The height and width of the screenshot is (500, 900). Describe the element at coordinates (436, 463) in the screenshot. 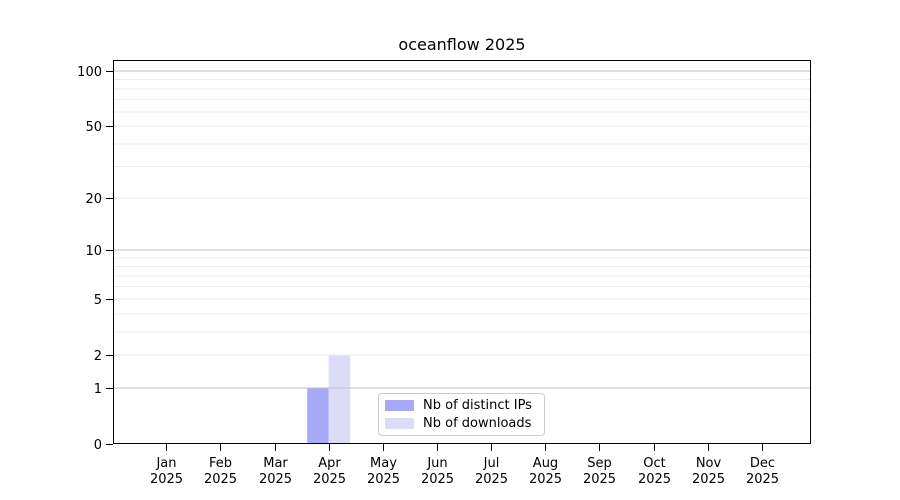

I see `x-tick-label-month: Jun` at that location.